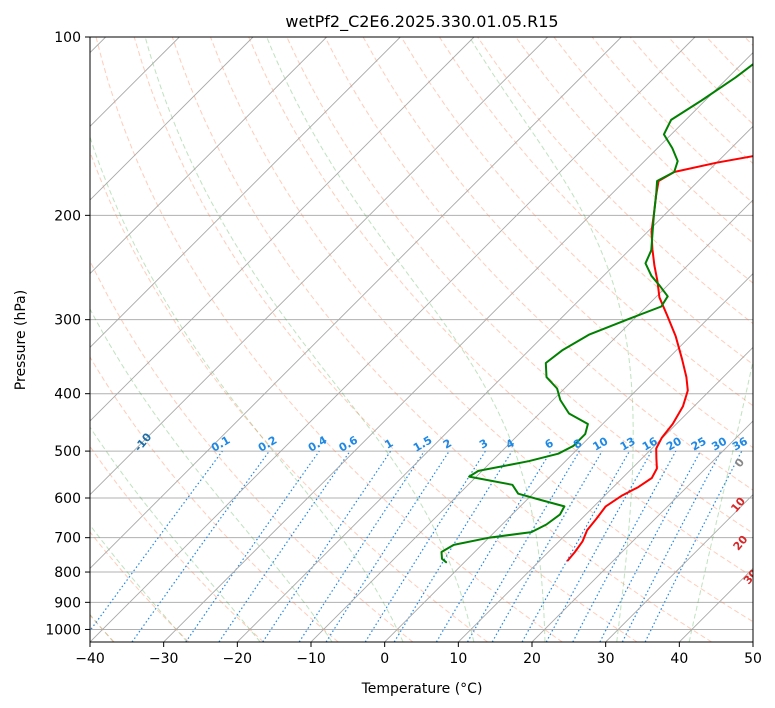 Image resolution: width=775 pixels, height=708 pixels. Describe the element at coordinates (67, 539) in the screenshot. I see `y-tick-label: 700` at that location.